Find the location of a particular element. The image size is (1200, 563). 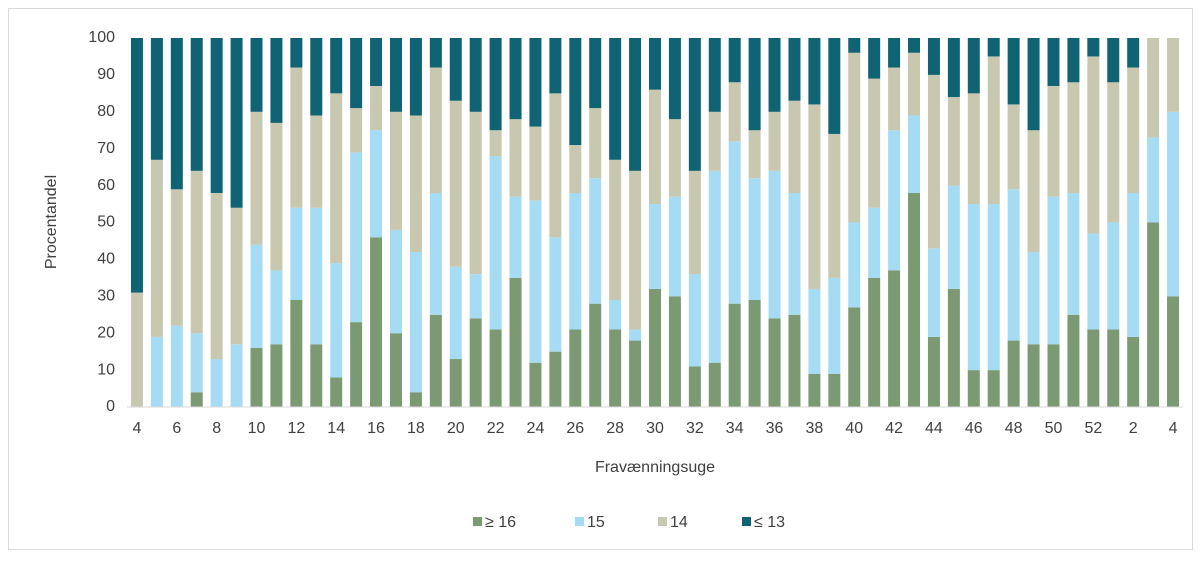

x-tick-label: 32 is located at coordinates (695, 428).